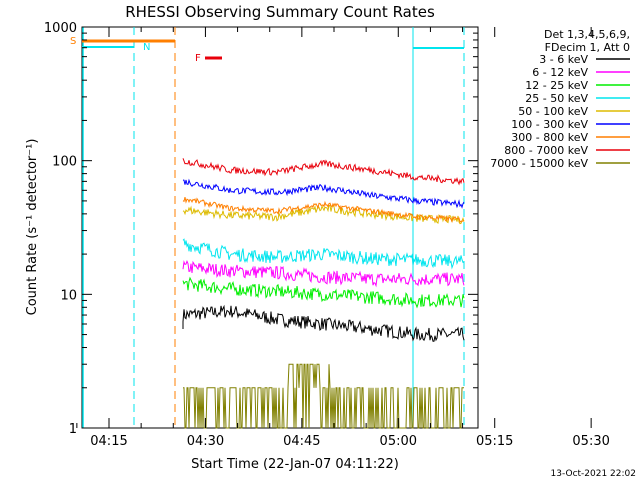 This screenshot has width=640, height=480. Describe the element at coordinates (73, 41) in the screenshot. I see `flag-label: S` at that location.